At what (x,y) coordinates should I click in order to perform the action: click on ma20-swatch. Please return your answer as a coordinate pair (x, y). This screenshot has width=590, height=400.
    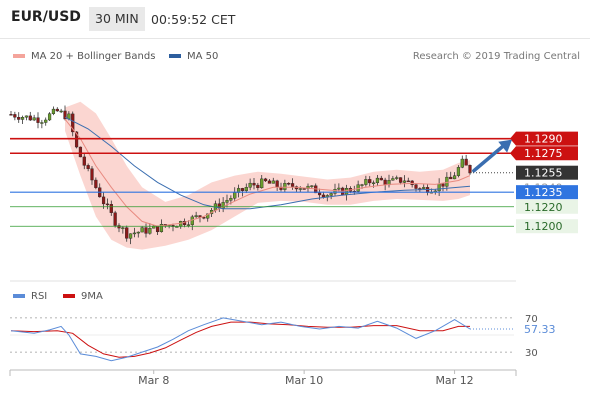
    Looking at the image, I should click on (19, 56).